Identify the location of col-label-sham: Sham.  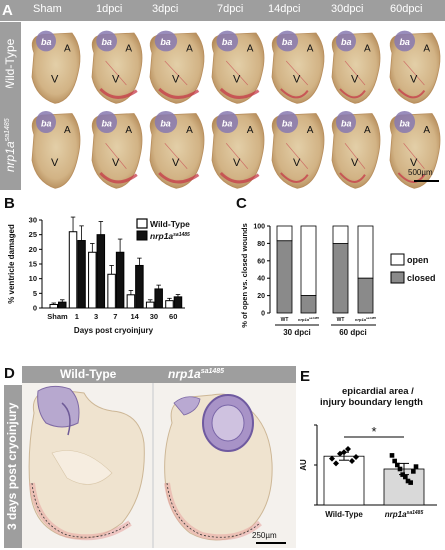
(47, 9).